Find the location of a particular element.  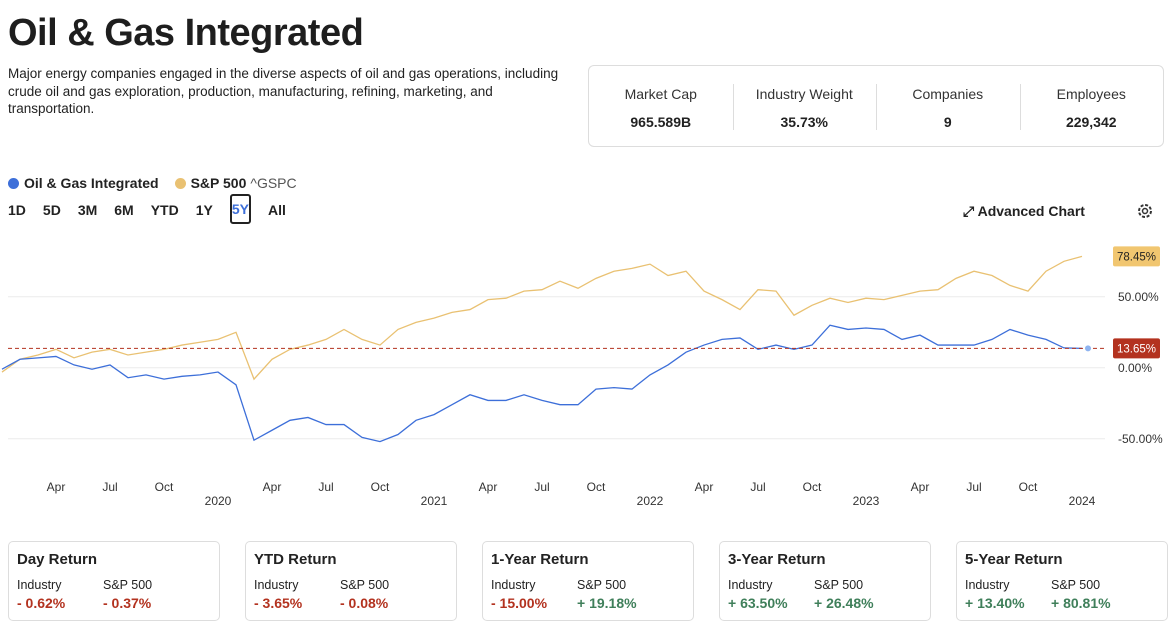

return-title: 5-Year Return is located at coordinates (1014, 559).